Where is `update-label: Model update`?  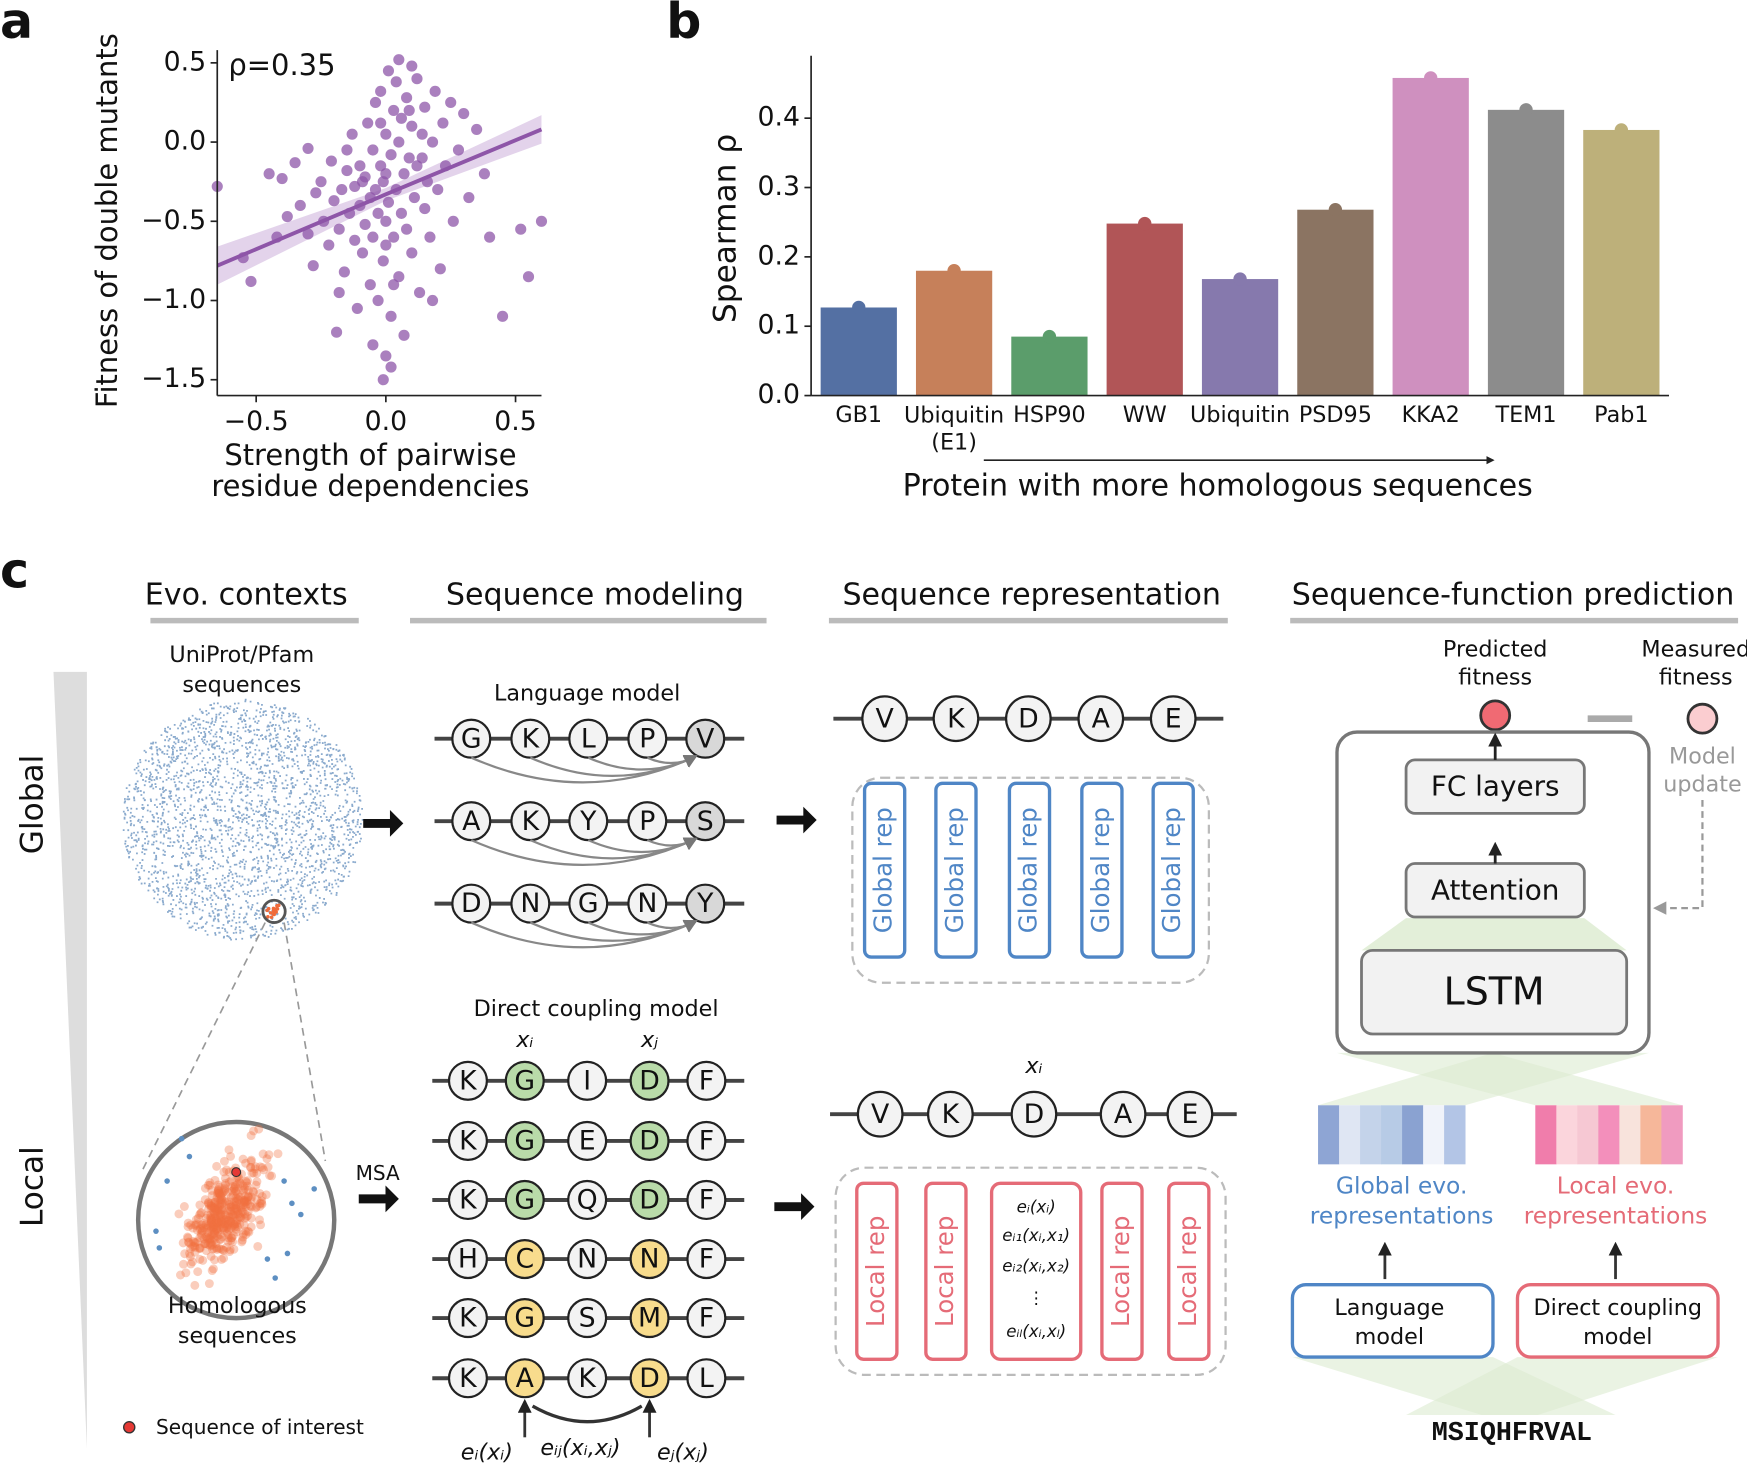 update-label: Model update is located at coordinates (1702, 770).